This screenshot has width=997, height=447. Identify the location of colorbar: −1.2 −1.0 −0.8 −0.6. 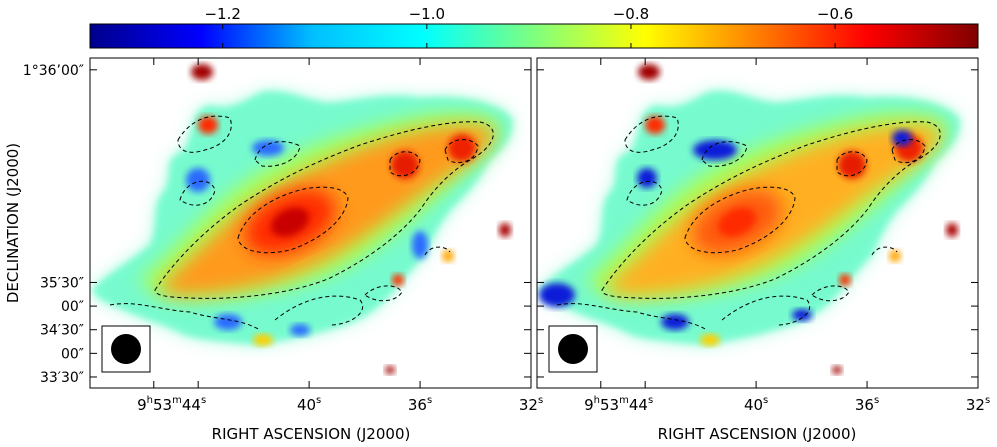
(534, 27).